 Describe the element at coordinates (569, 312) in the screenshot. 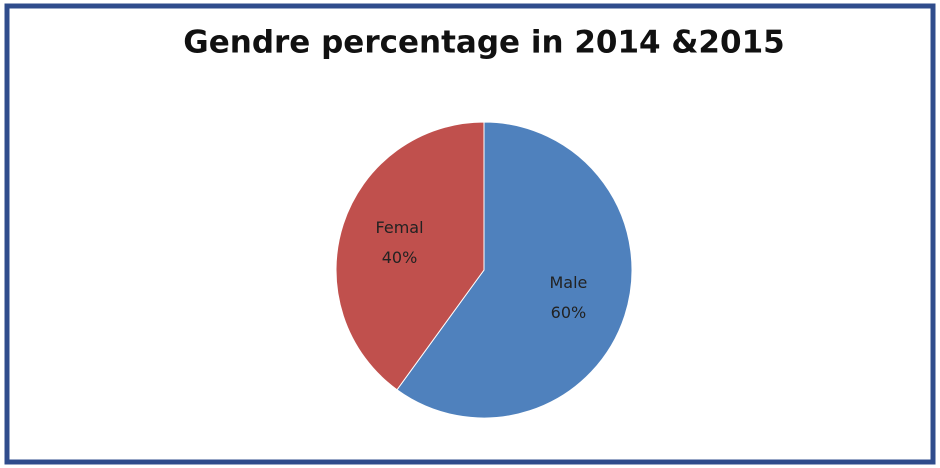

I see `slice-value-label: 60%` at that location.